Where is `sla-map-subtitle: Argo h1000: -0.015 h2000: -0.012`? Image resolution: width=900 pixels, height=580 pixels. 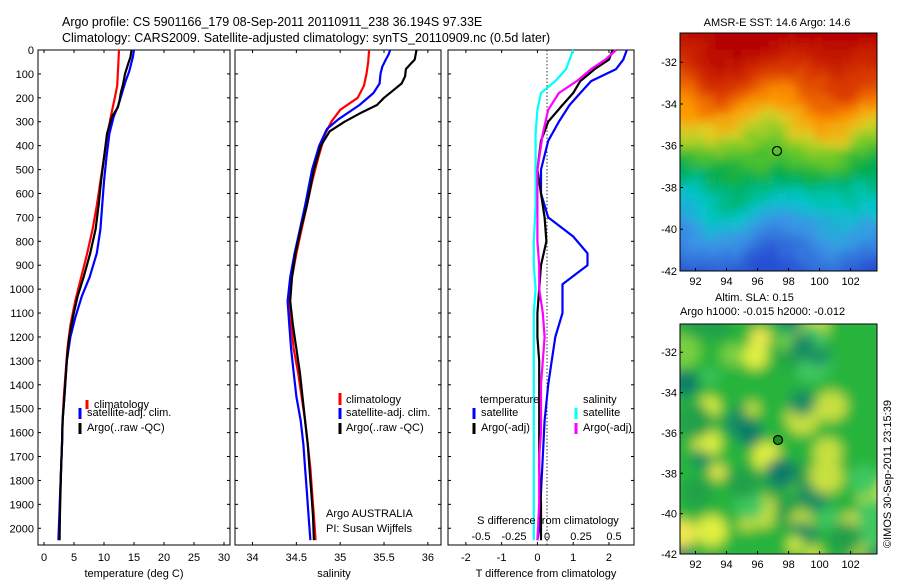
sla-map-subtitle: Argo h1000: -0.015 h2000: -0.012 is located at coordinates (762, 312).